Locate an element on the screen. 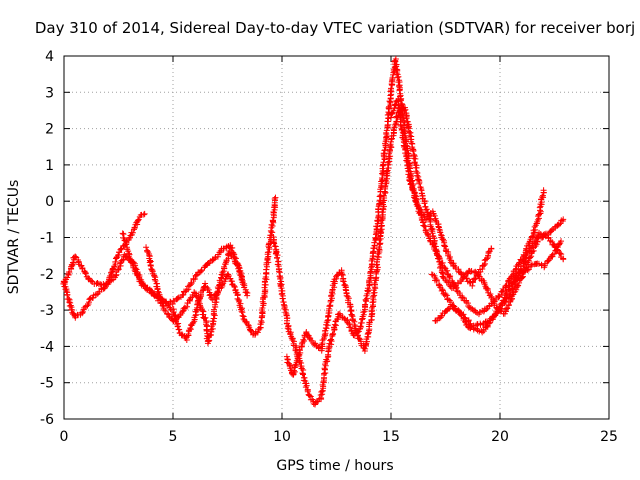 The height and width of the screenshot is (480, 640). x-tick-label: 0 is located at coordinates (64, 437).